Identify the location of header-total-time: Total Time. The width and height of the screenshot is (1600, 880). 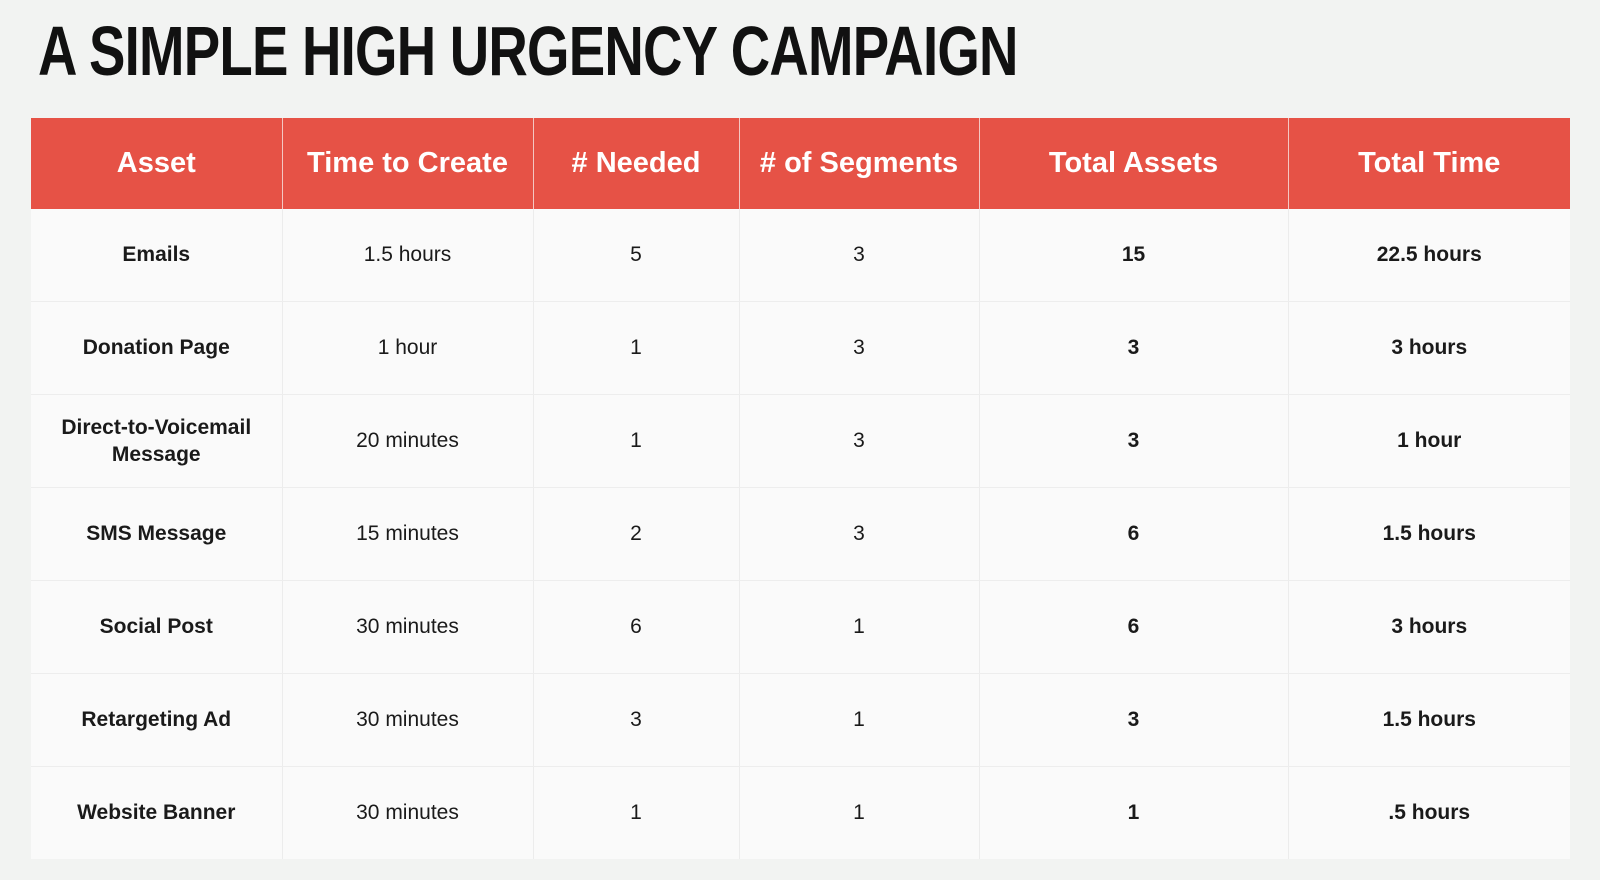
(1429, 163).